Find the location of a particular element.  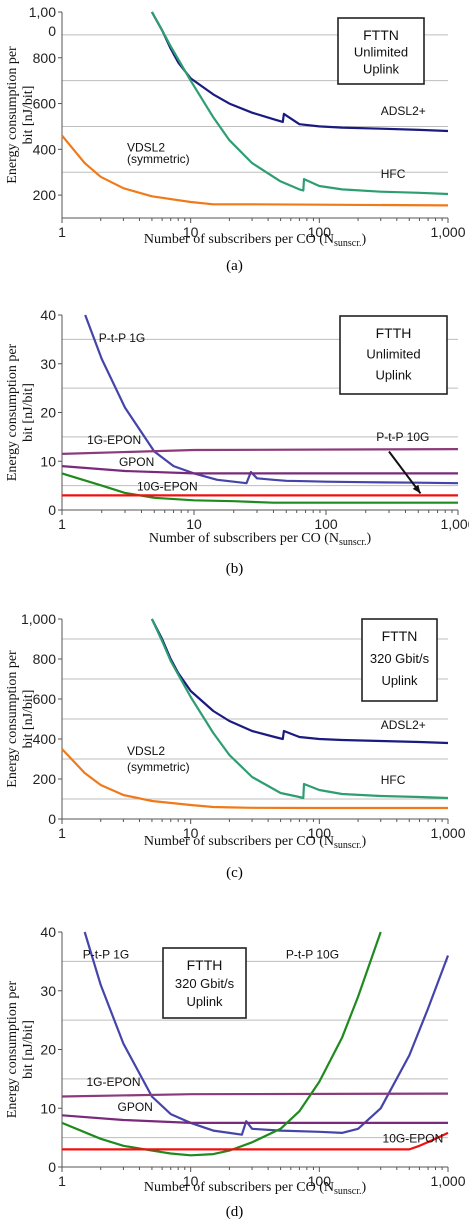

y-axis-label-b-2: bit [nJ/bit] is located at coordinates (28, 412).